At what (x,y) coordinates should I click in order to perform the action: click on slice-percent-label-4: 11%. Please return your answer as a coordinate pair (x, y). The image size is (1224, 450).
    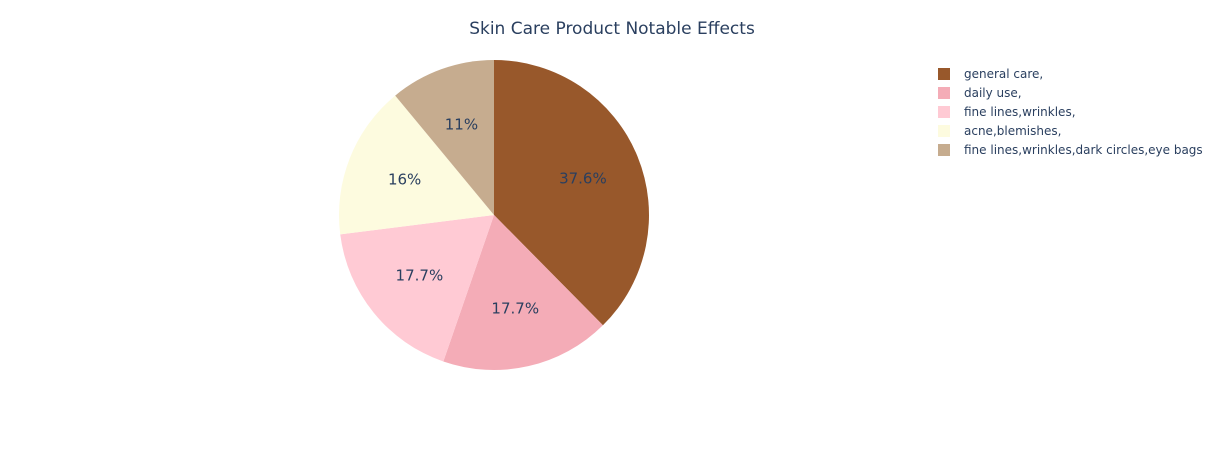
    Looking at the image, I should click on (461, 125).